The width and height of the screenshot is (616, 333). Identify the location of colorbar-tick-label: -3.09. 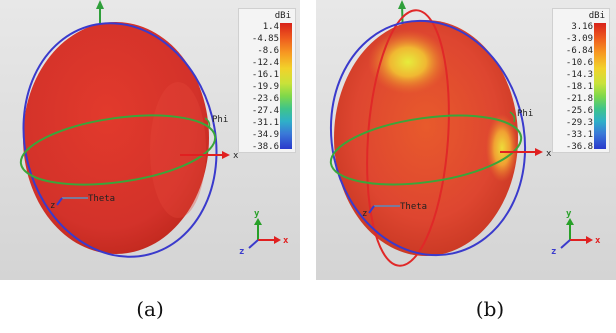
(579, 39).